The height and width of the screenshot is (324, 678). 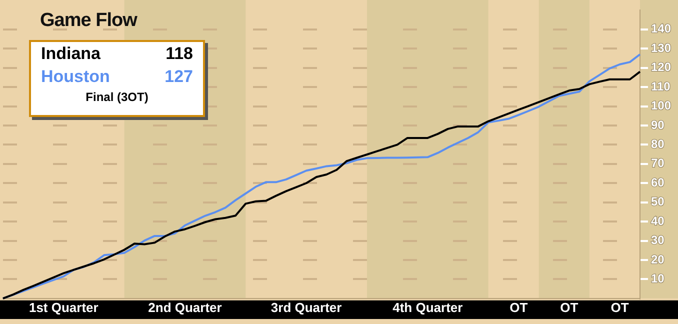 I want to click on annotation: 127, so click(x=178, y=77).